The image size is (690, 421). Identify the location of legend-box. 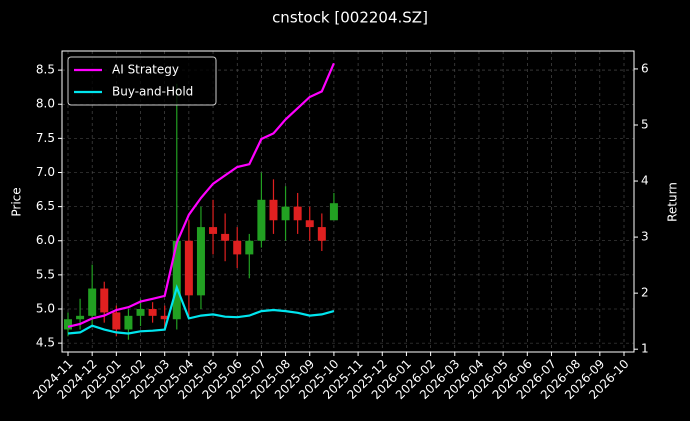
(142, 81).